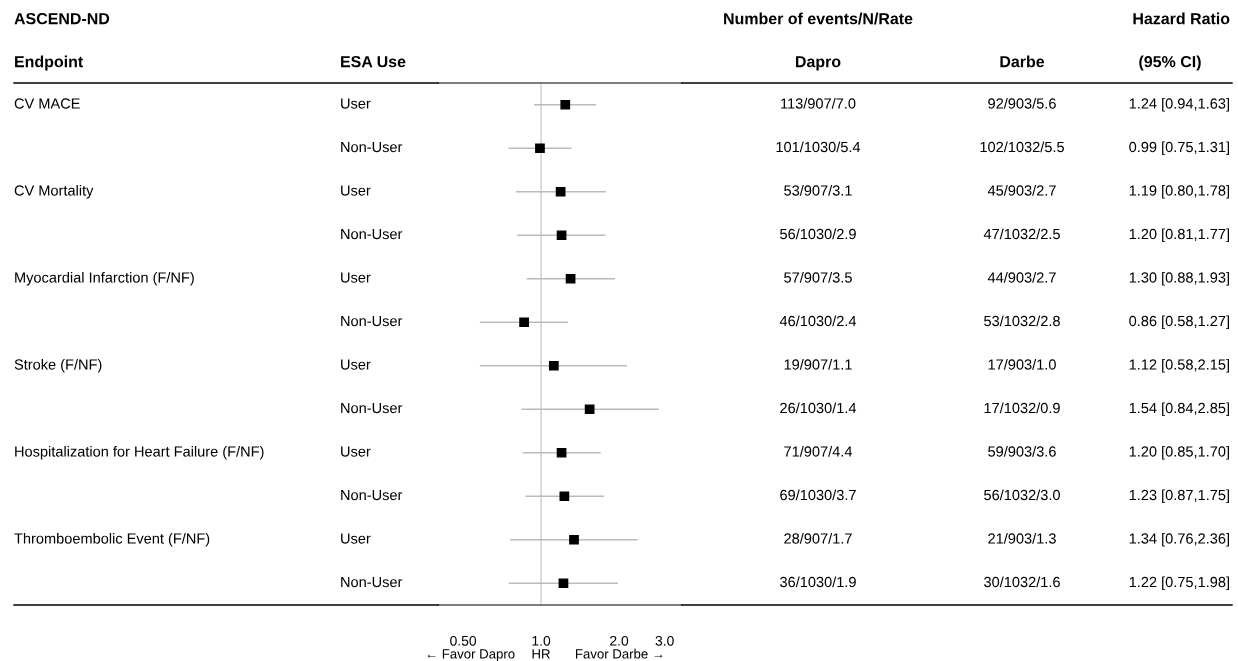 This screenshot has height=661, width=1238. I want to click on text: 92/903/5.6, so click(1022, 103).